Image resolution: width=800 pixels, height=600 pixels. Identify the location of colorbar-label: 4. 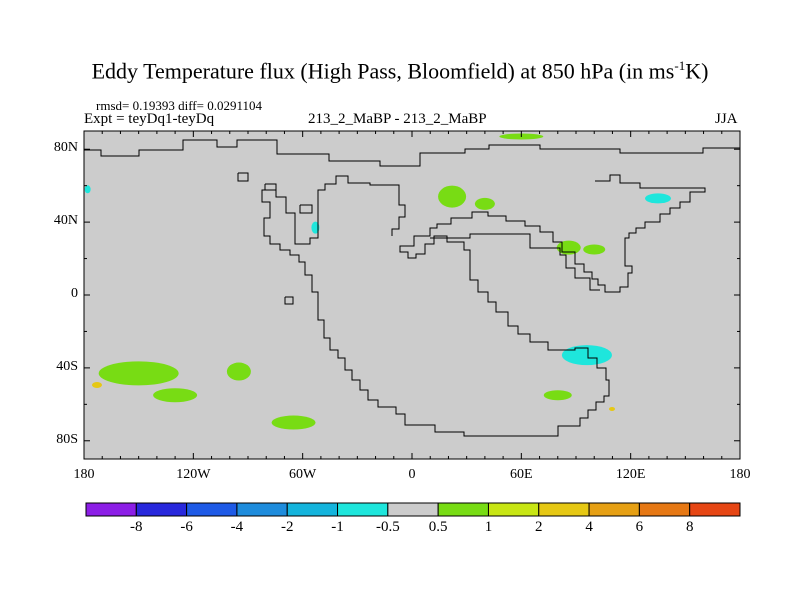
(589, 527).